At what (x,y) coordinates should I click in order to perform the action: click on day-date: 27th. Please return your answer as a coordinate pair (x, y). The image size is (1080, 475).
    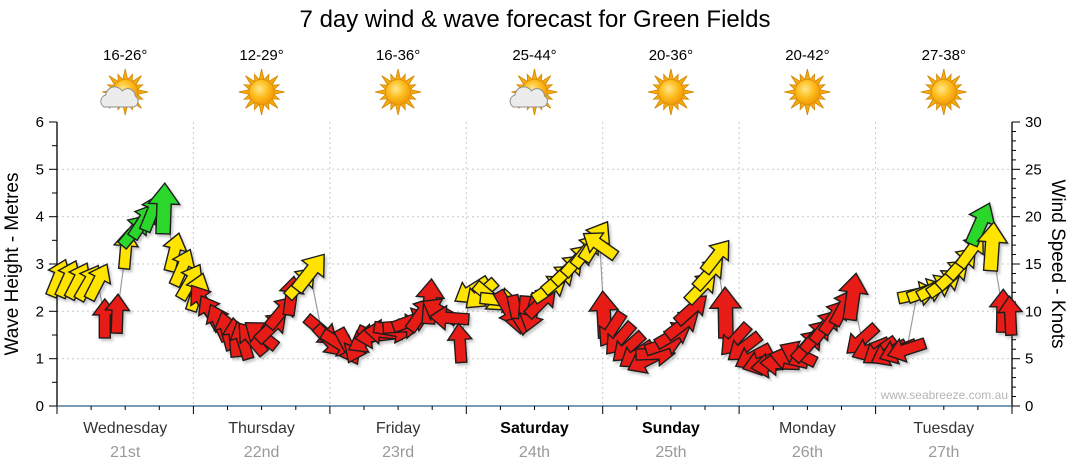
    Looking at the image, I should click on (943, 452).